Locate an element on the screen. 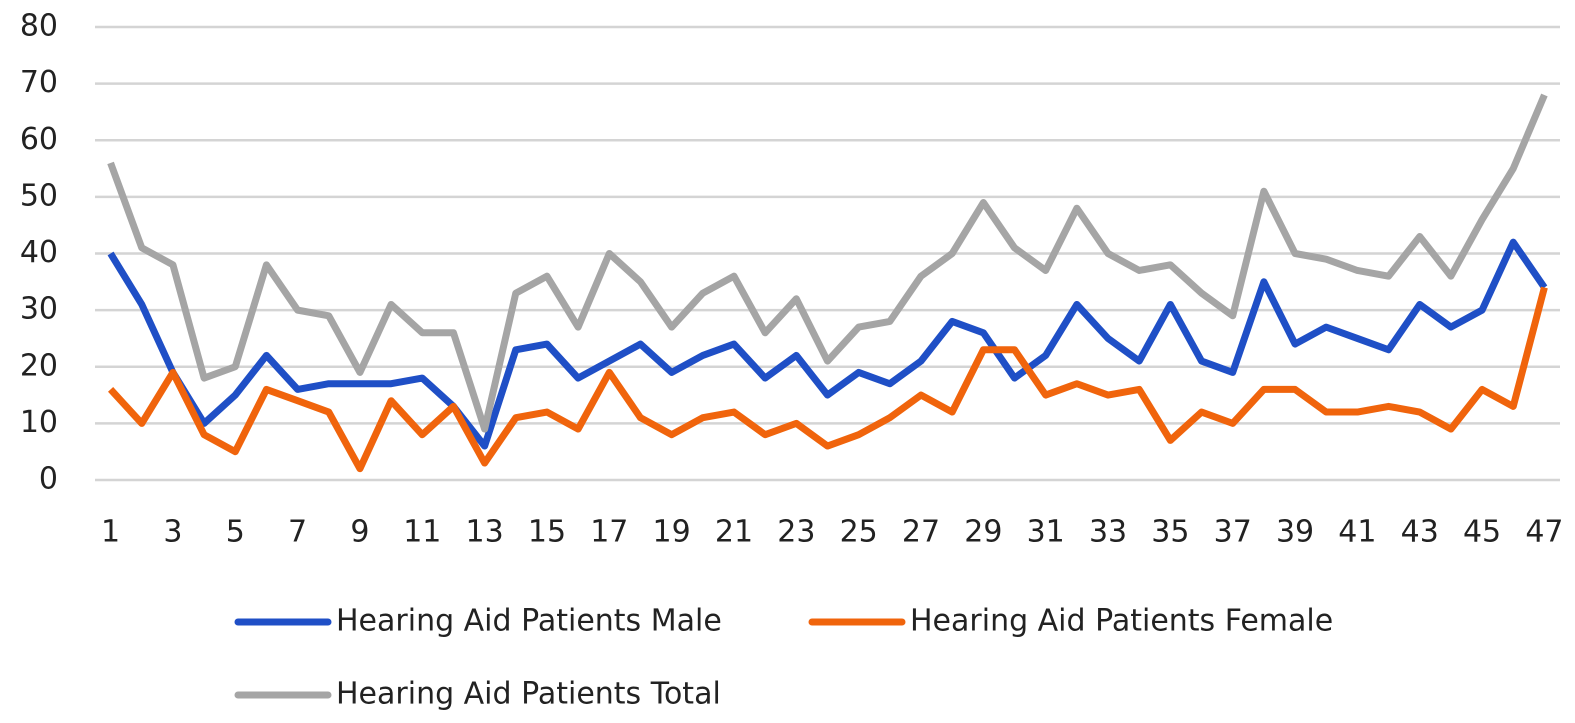 This screenshot has width=1575, height=723. x-tick-label: 25 is located at coordinates (859, 532).